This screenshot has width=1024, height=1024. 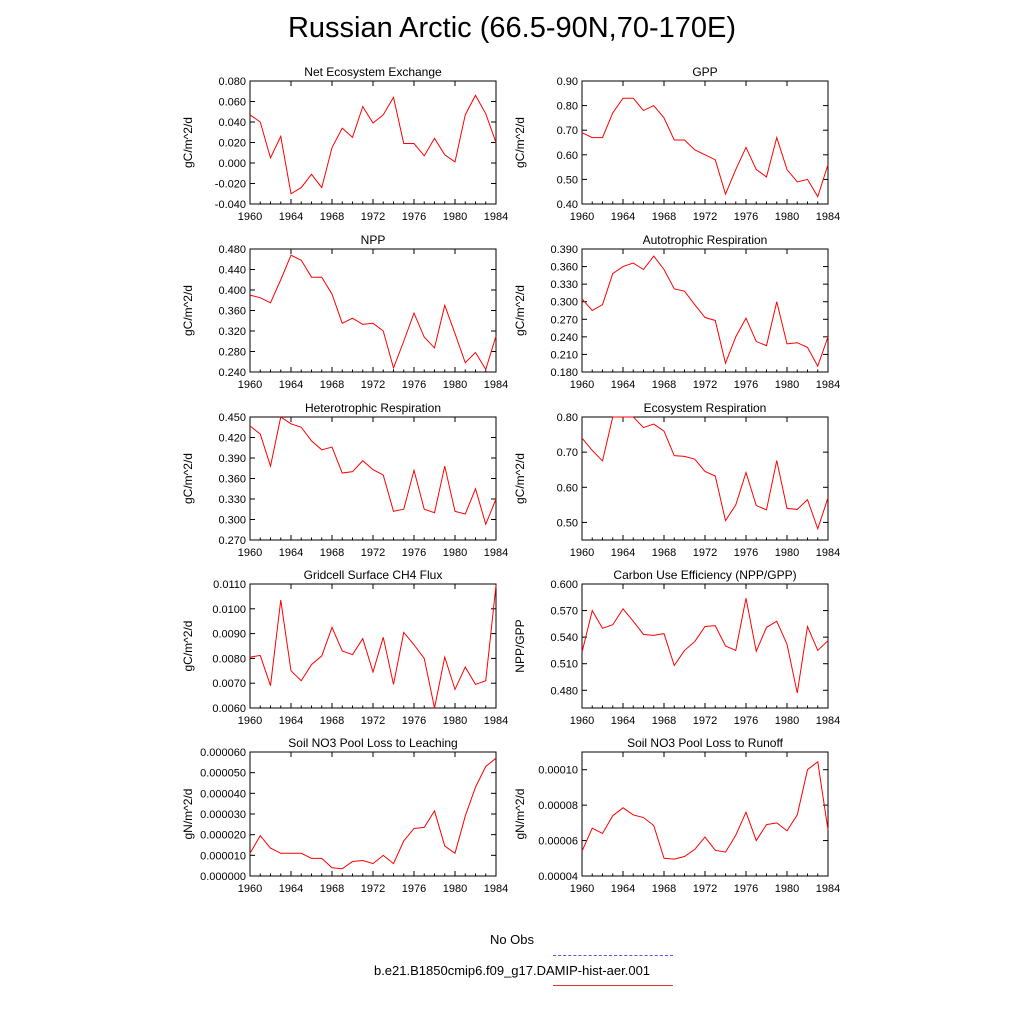 What do you see at coordinates (564, 585) in the screenshot?
I see `y-tick-label: 0.600` at bounding box center [564, 585].